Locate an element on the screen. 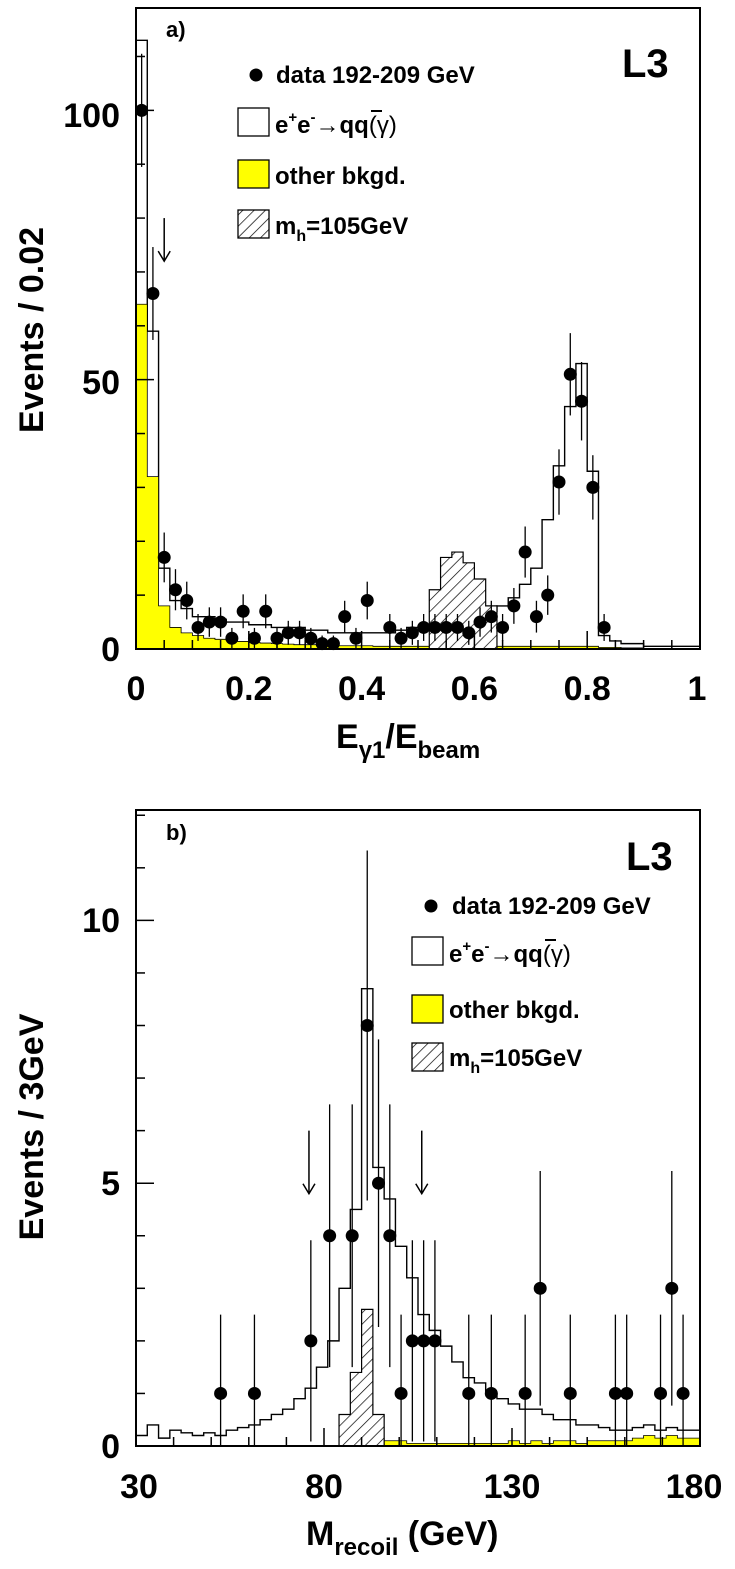  panel-b-ytick-label: 10 is located at coordinates (101, 921).